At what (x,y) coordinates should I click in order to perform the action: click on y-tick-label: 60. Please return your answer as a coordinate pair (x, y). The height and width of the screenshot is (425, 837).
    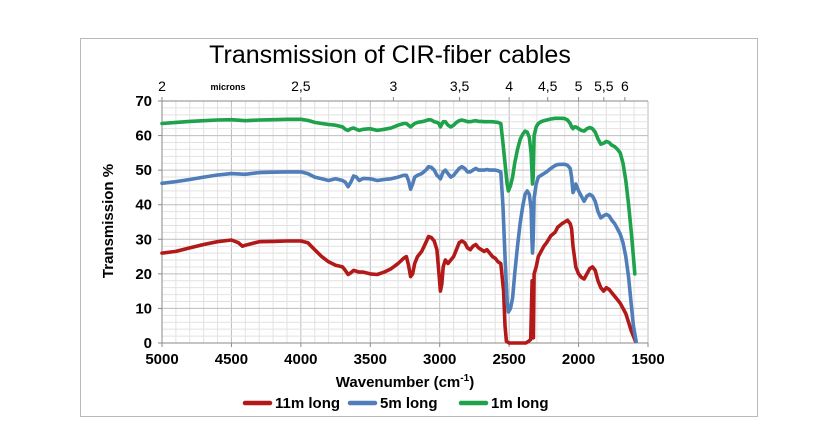
    Looking at the image, I should click on (143, 136).